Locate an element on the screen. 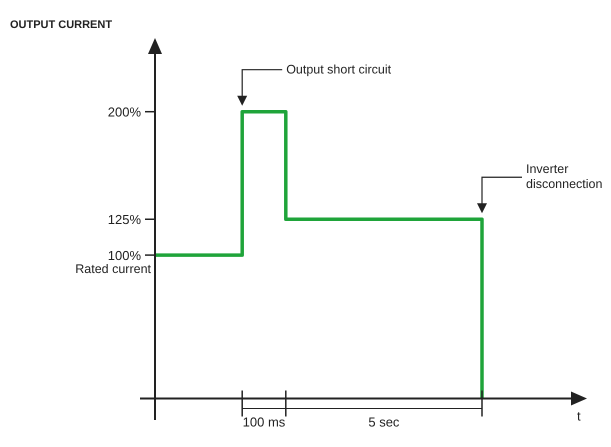 The width and height of the screenshot is (611, 447). y-tick-label: 100% is located at coordinates (125, 256).